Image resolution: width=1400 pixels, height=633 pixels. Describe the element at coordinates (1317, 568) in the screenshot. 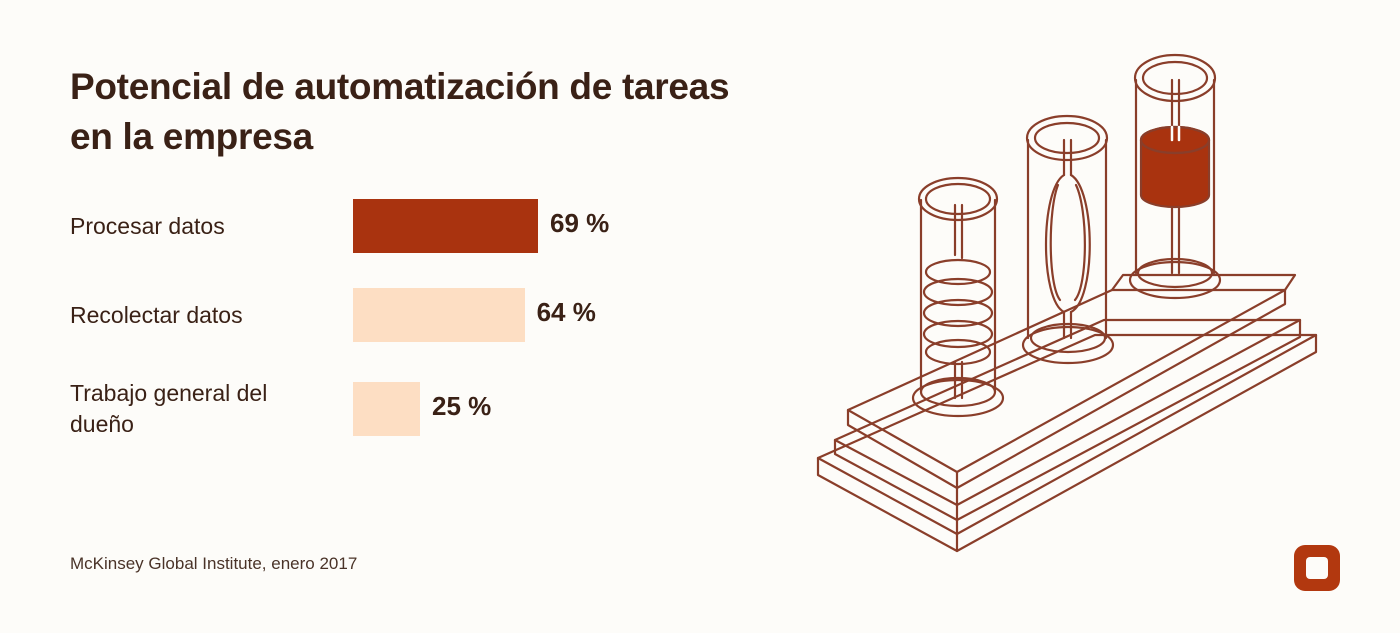

I see `brand-logo-icon` at that location.